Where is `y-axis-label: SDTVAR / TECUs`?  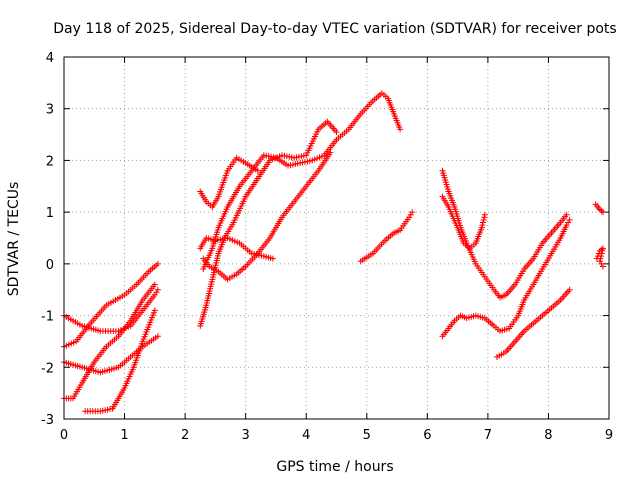 y-axis-label: SDTVAR / TECUs is located at coordinates (14, 239).